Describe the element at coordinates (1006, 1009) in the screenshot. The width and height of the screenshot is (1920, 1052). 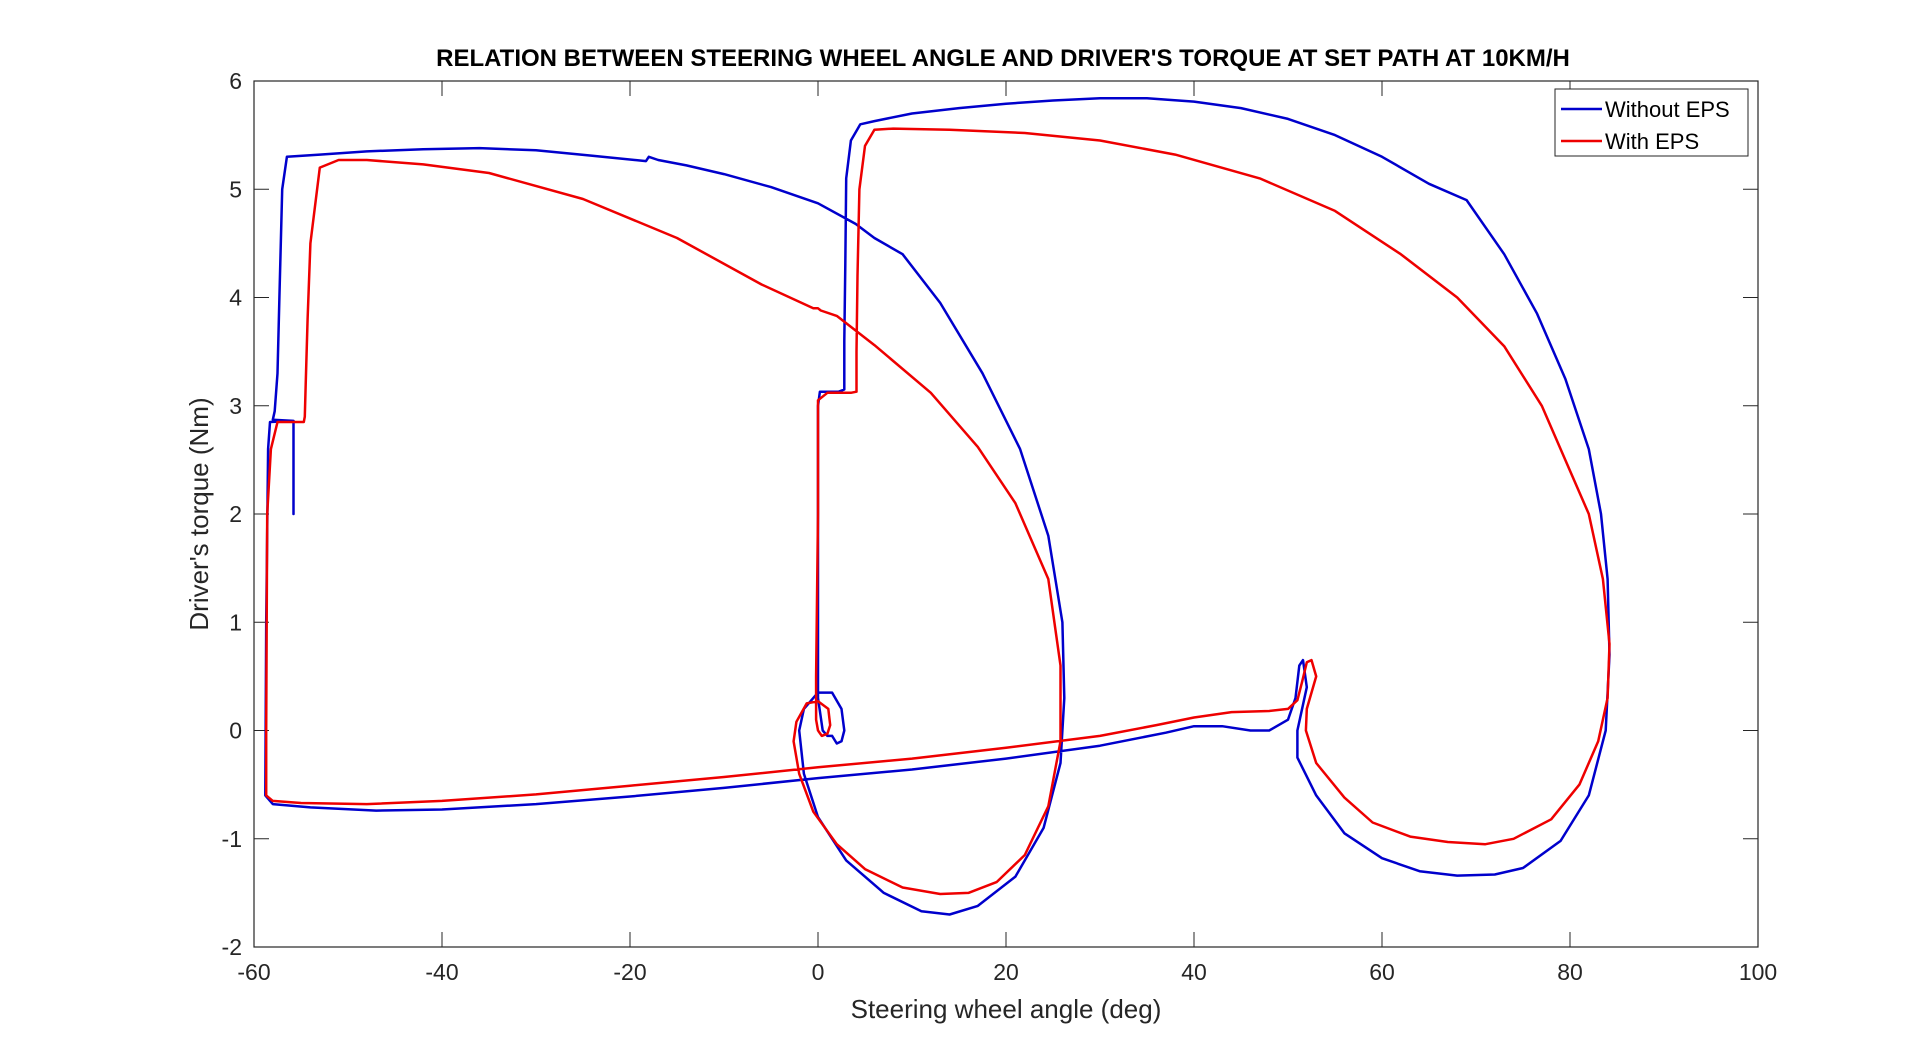
I see `x-axis-label: Steering wheel angle (deg)` at that location.